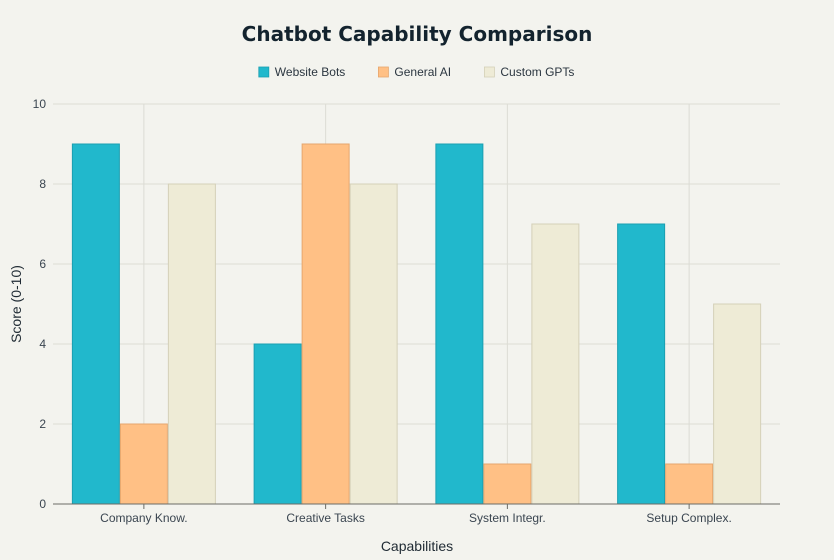  Describe the element at coordinates (143, 518) in the screenshot. I see `x-tick-label: Company Know.` at that location.